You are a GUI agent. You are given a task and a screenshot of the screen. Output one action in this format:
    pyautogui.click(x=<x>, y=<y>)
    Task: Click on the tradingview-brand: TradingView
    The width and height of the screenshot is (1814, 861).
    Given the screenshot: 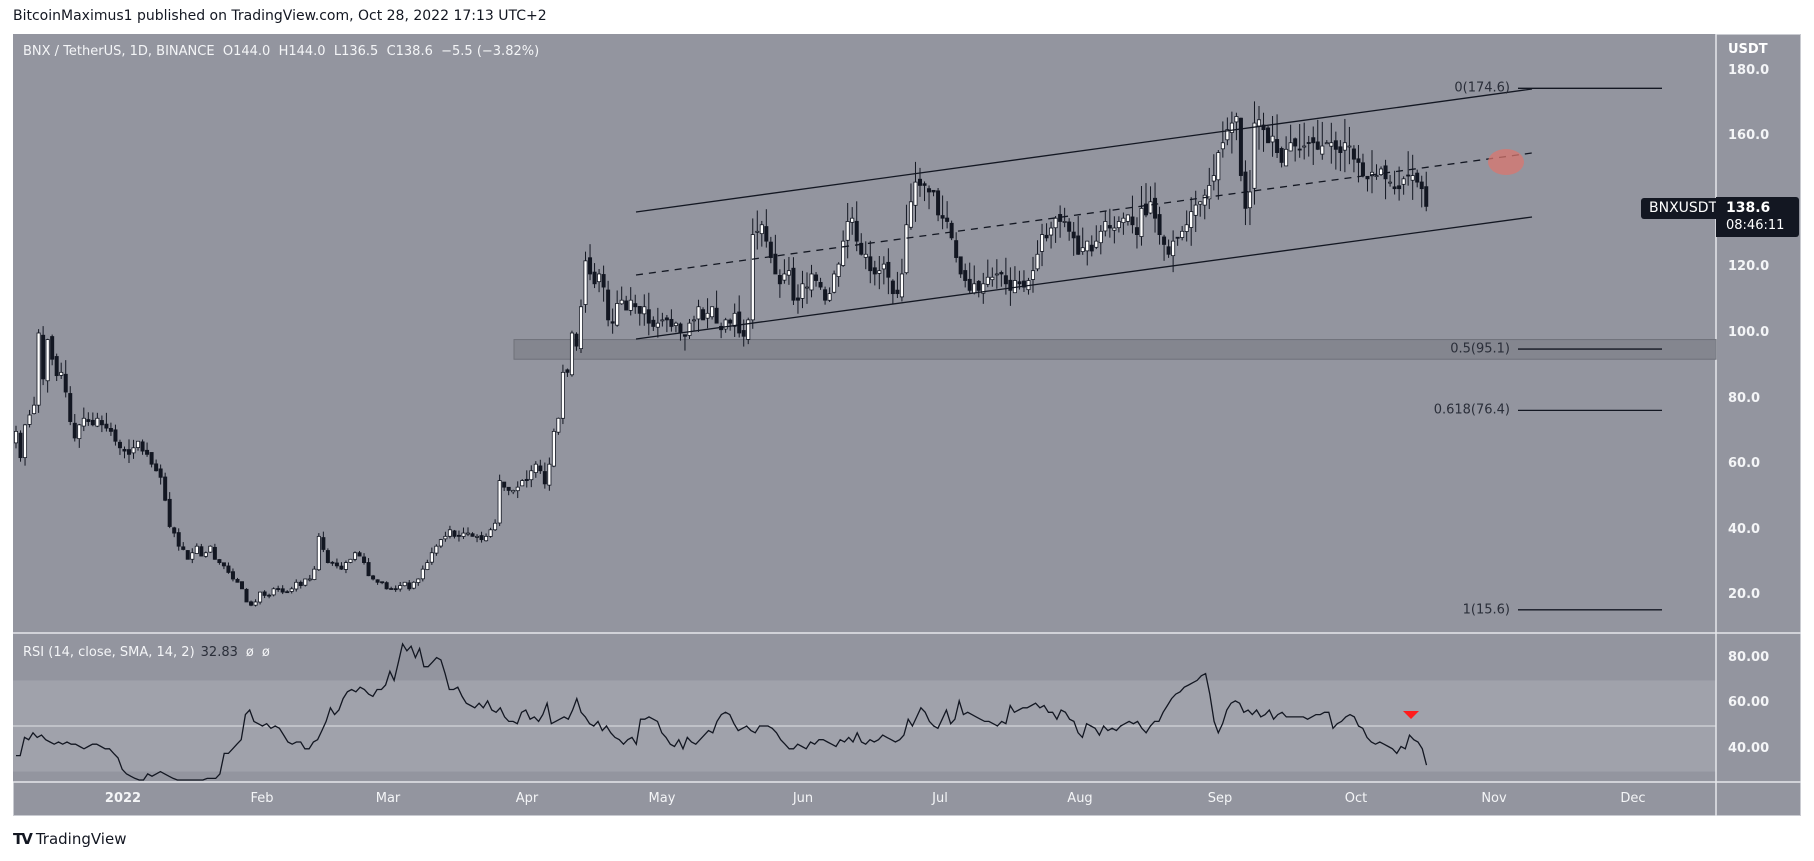 What is the action you would take?
    pyautogui.click(x=81, y=839)
    